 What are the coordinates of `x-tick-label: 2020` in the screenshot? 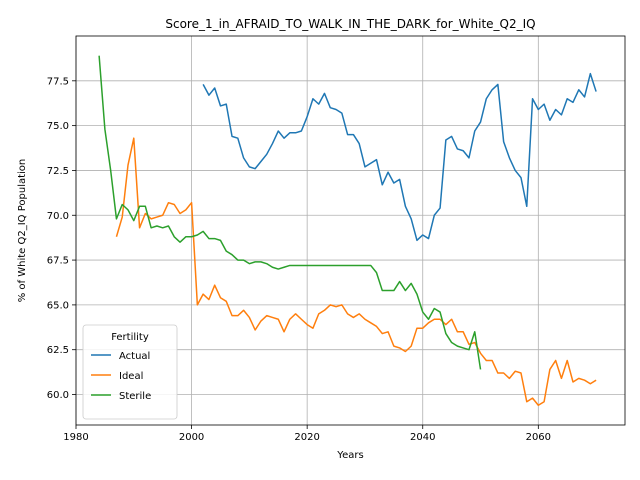 It's located at (306, 437).